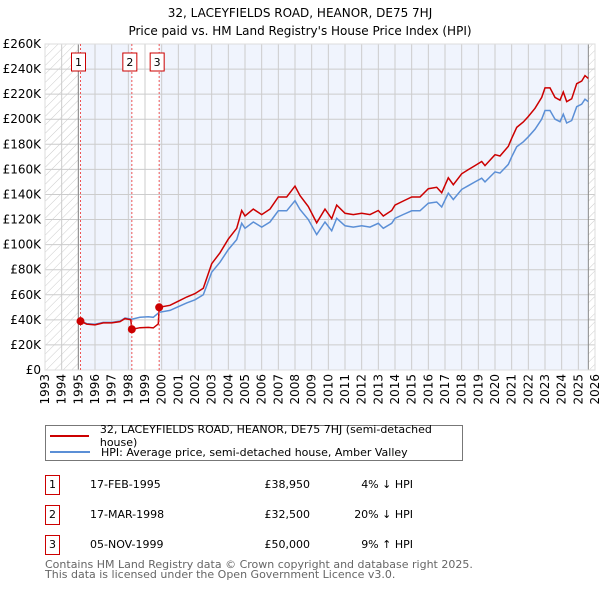 This screenshot has width=600, height=590. What do you see at coordinates (594, 389) in the screenshot?
I see `x-tick-label: 2026` at bounding box center [594, 389].